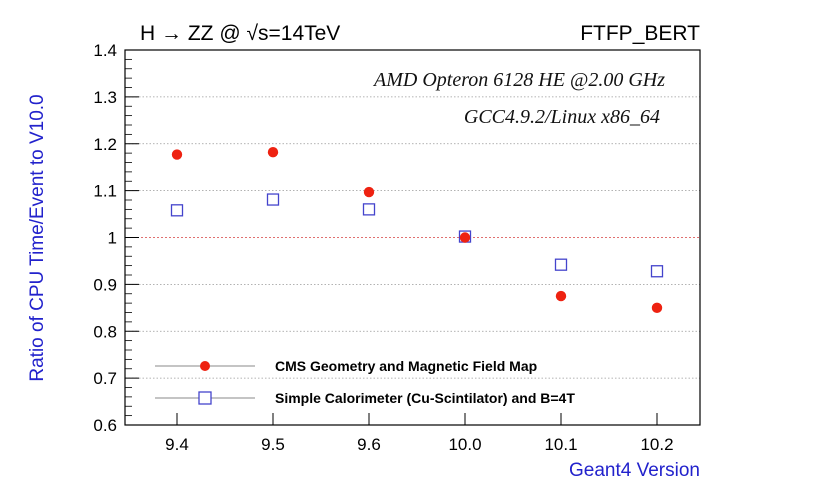  I want to click on y-axis-ticks: 0.6 0.7 0.8 0.9 1 1.1 1.2 1.3 1.4, so click(116, 238).